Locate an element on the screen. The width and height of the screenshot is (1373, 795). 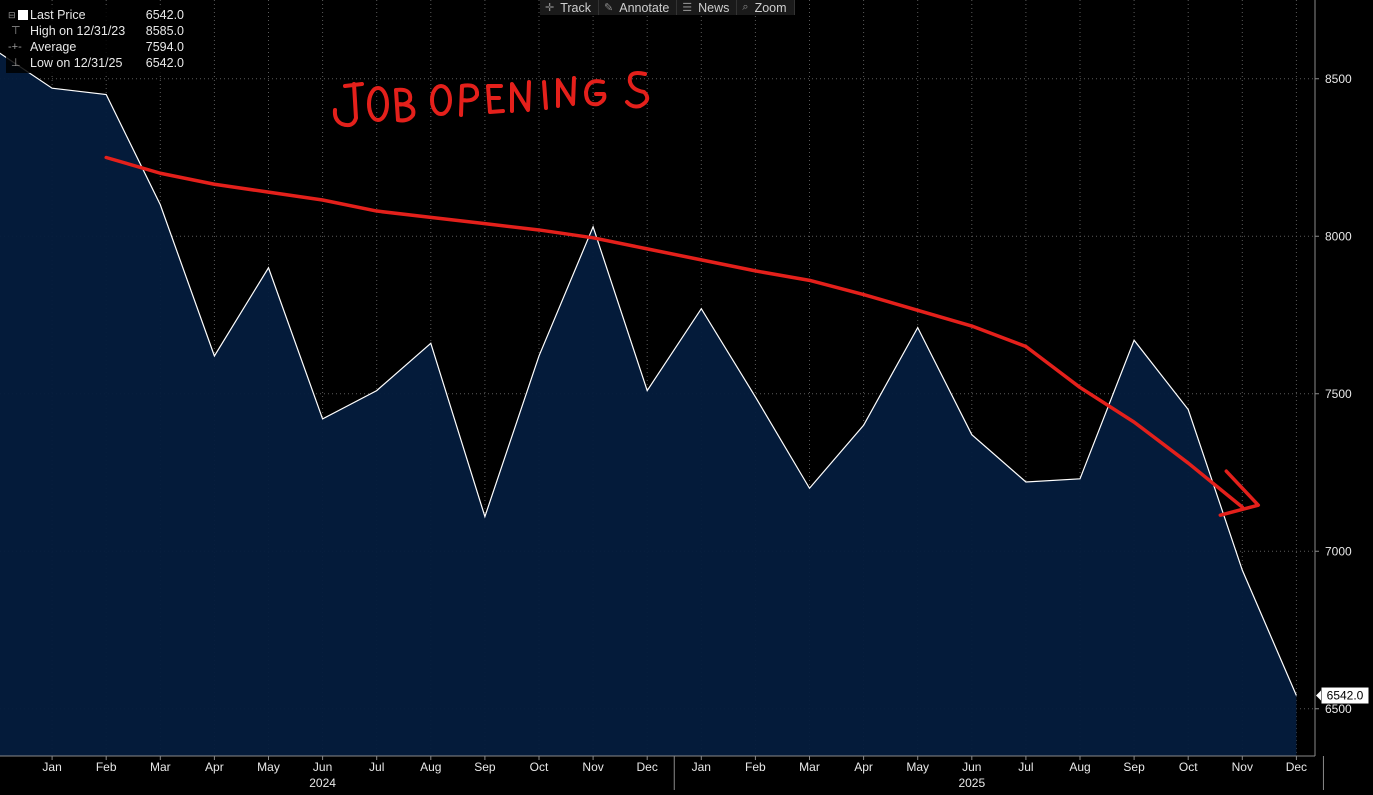
zoom-button: ⌕ Zoom is located at coordinates (766, 7).